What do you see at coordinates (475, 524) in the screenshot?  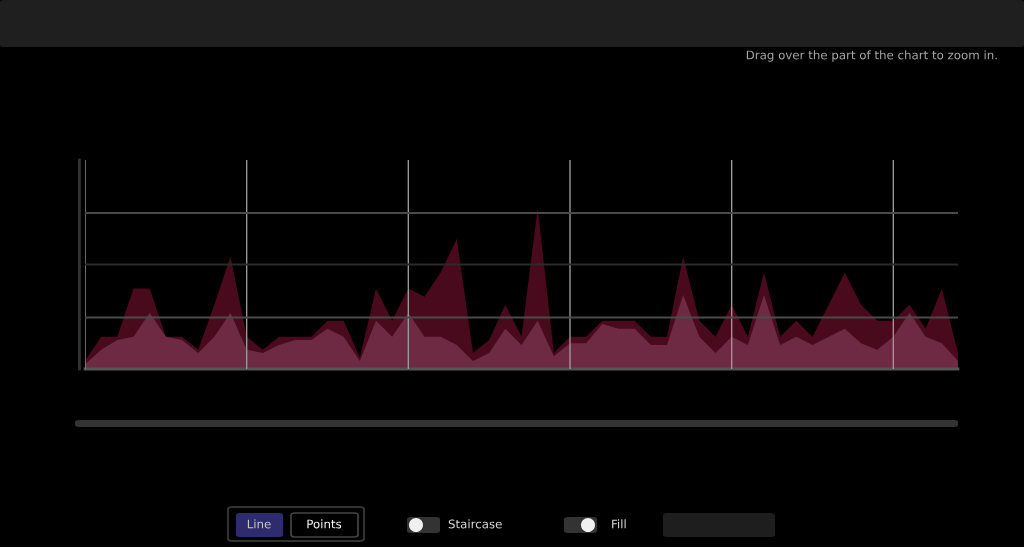 I see `text: Staircase` at bounding box center [475, 524].